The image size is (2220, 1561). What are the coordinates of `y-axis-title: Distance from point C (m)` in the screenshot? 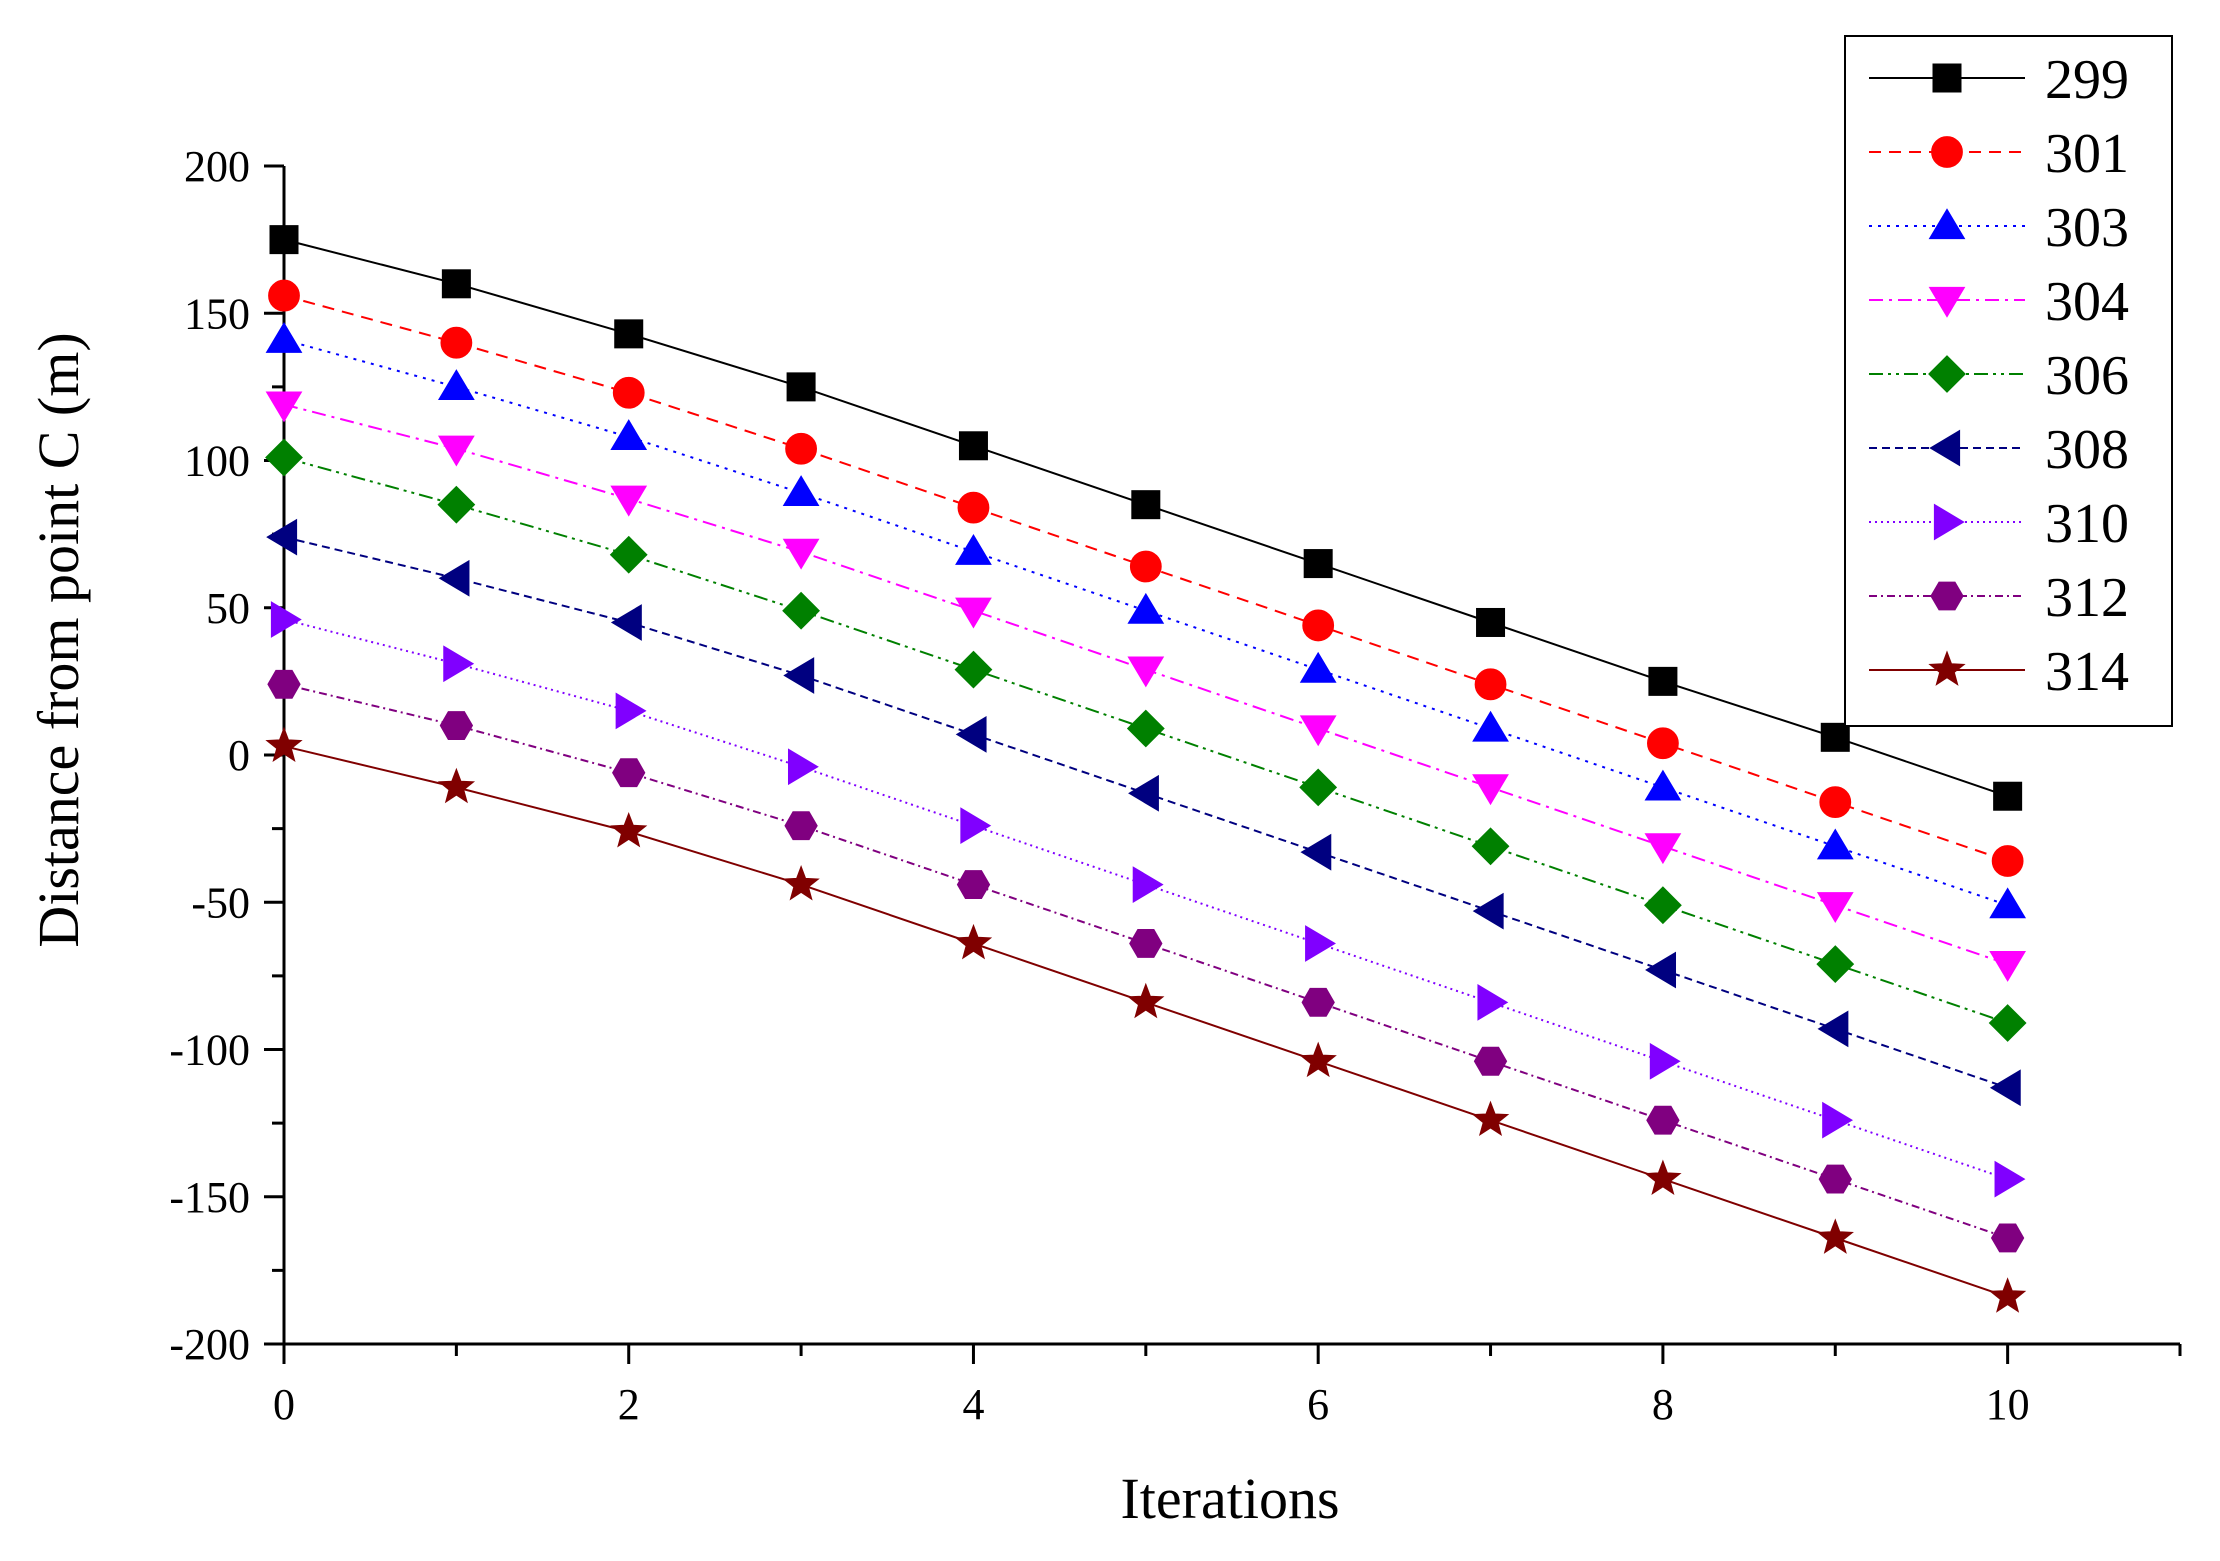 It's located at (58, 639).